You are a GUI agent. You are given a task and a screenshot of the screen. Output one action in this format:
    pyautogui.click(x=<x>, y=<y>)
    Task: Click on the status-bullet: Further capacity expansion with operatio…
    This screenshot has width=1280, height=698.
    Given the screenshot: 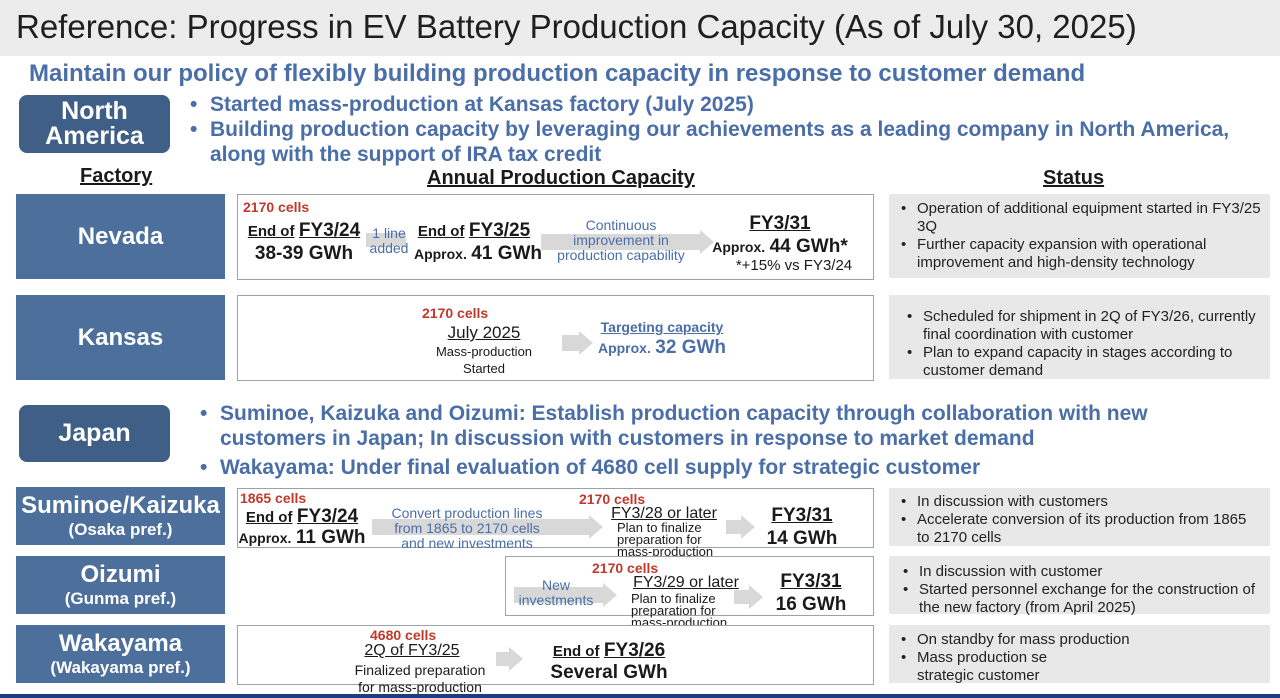 What is the action you would take?
    pyautogui.click(x=1079, y=254)
    